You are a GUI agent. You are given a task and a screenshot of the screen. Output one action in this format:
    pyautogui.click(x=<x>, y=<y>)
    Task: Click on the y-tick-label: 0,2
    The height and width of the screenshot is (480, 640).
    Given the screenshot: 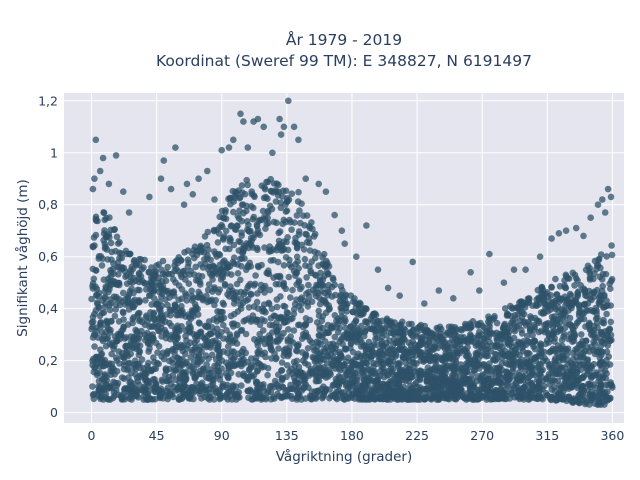 What is the action you would take?
    pyautogui.click(x=48, y=360)
    